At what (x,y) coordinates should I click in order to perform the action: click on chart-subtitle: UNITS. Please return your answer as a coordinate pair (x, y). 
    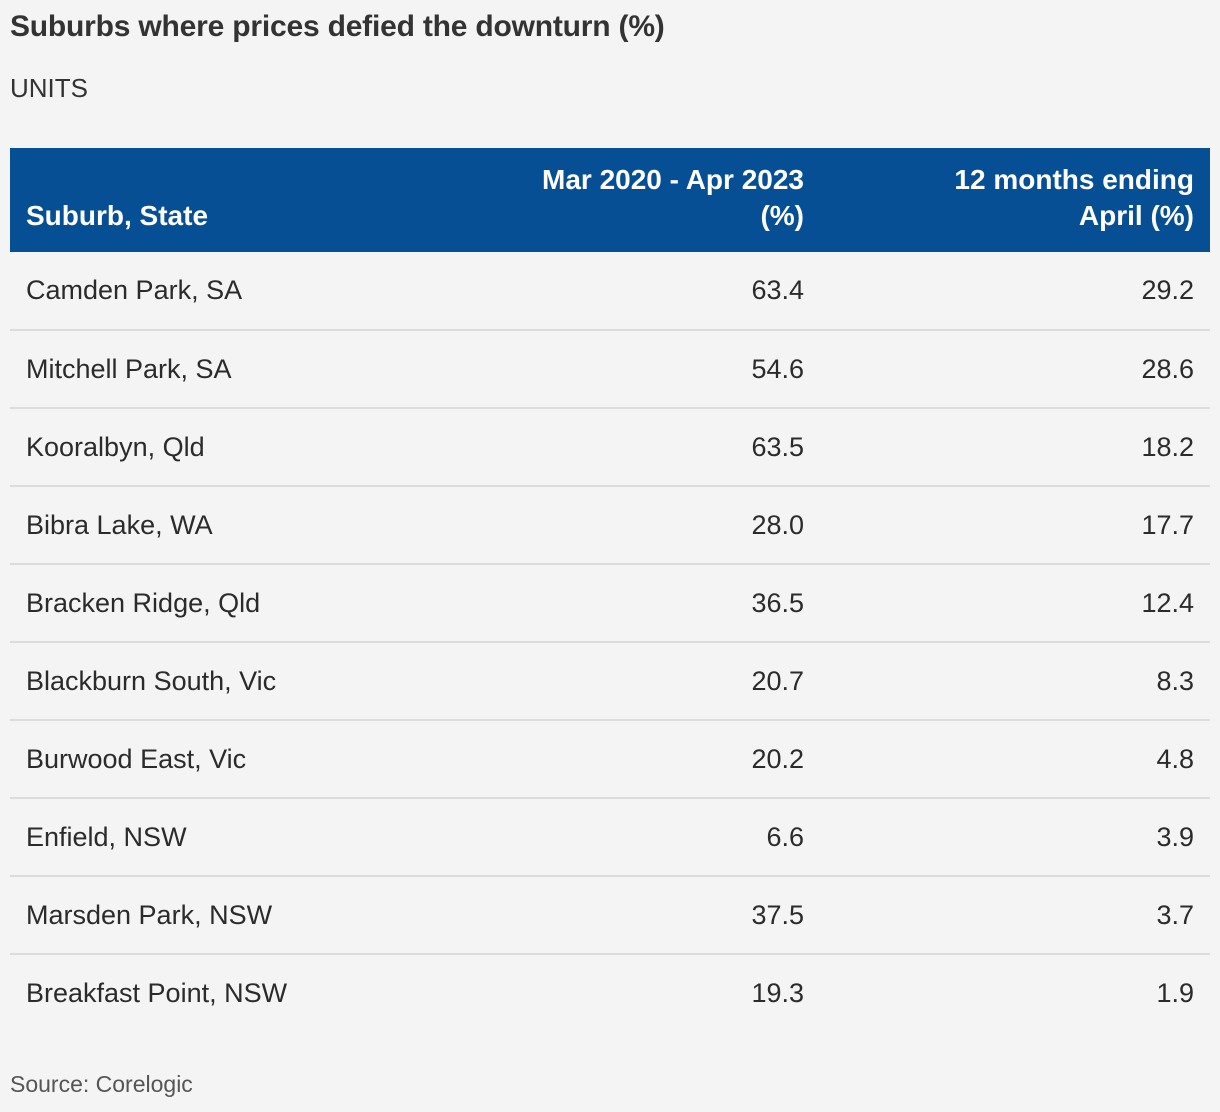
    Looking at the image, I should click on (49, 88).